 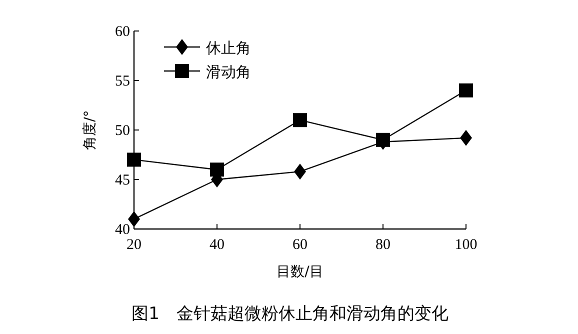 I want to click on y-tick-label: 55, so click(x=122, y=82).